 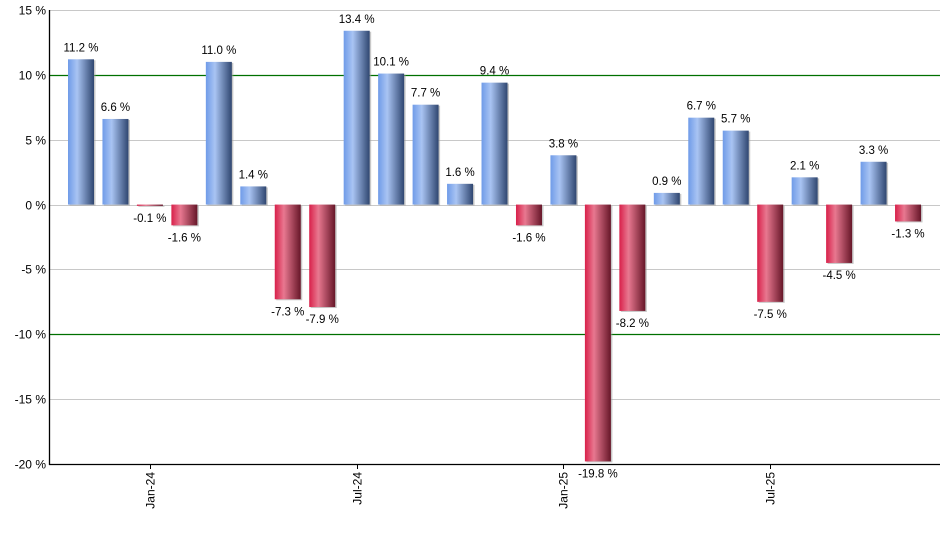 What do you see at coordinates (564, 490) in the screenshot?
I see `x-tick-label: Jan-25` at bounding box center [564, 490].